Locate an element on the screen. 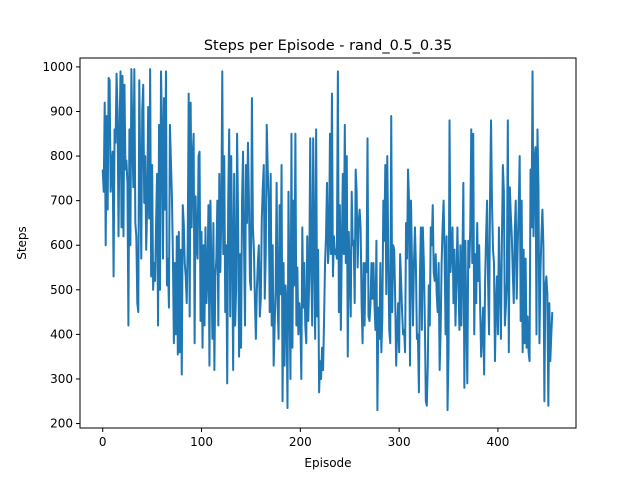 This screenshot has height=480, width=640. y-axis-ticks: 200 300 400 500 600 700 800 900 1000 is located at coordinates (61, 245).